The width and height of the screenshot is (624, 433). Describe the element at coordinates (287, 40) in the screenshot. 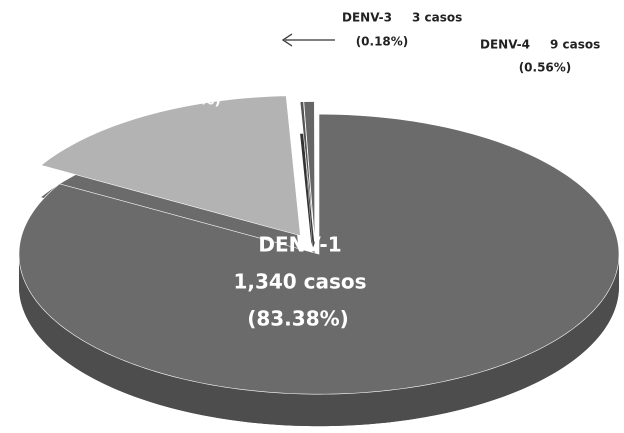

I see `arrow-head` at that location.